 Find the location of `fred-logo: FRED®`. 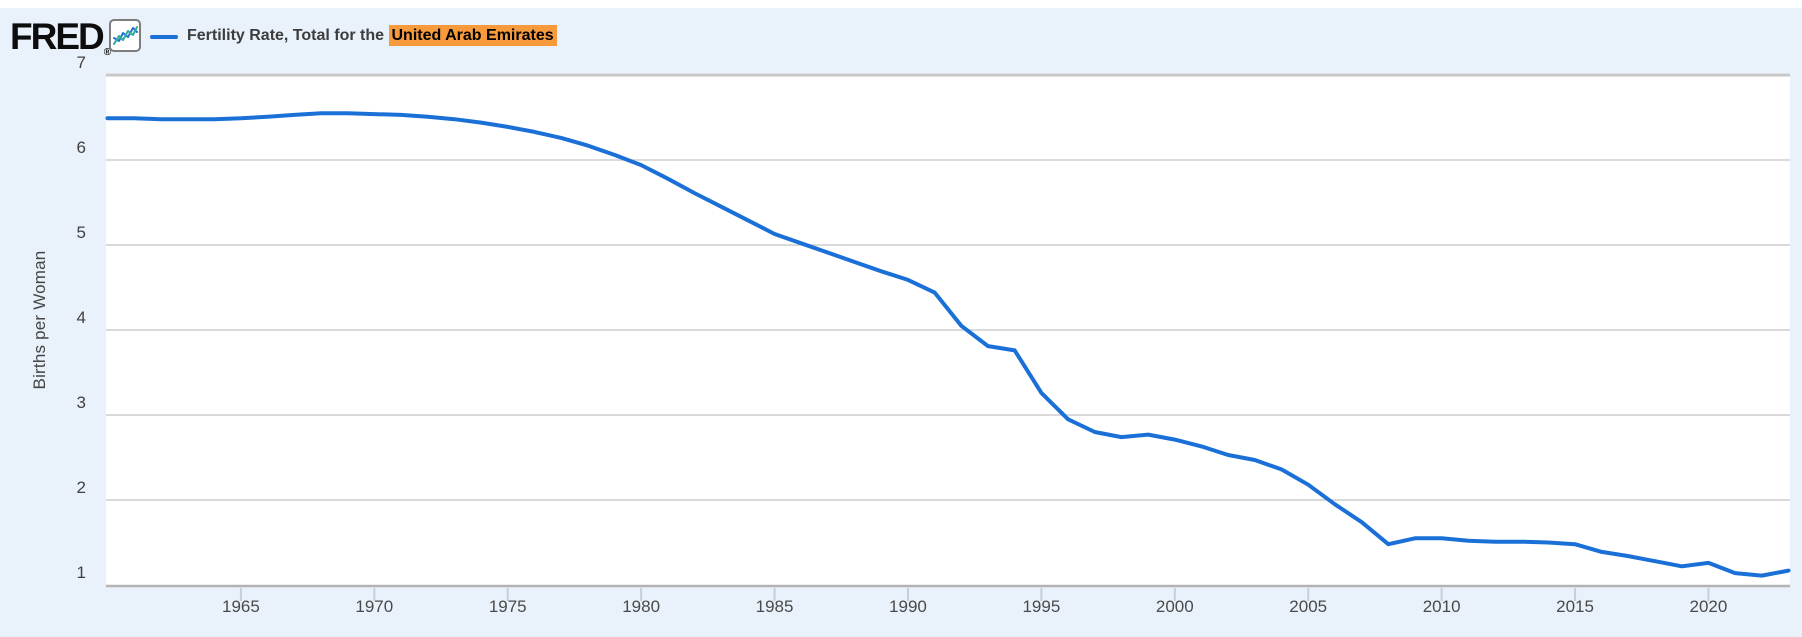

fred-logo: FRED® is located at coordinates (61, 41).